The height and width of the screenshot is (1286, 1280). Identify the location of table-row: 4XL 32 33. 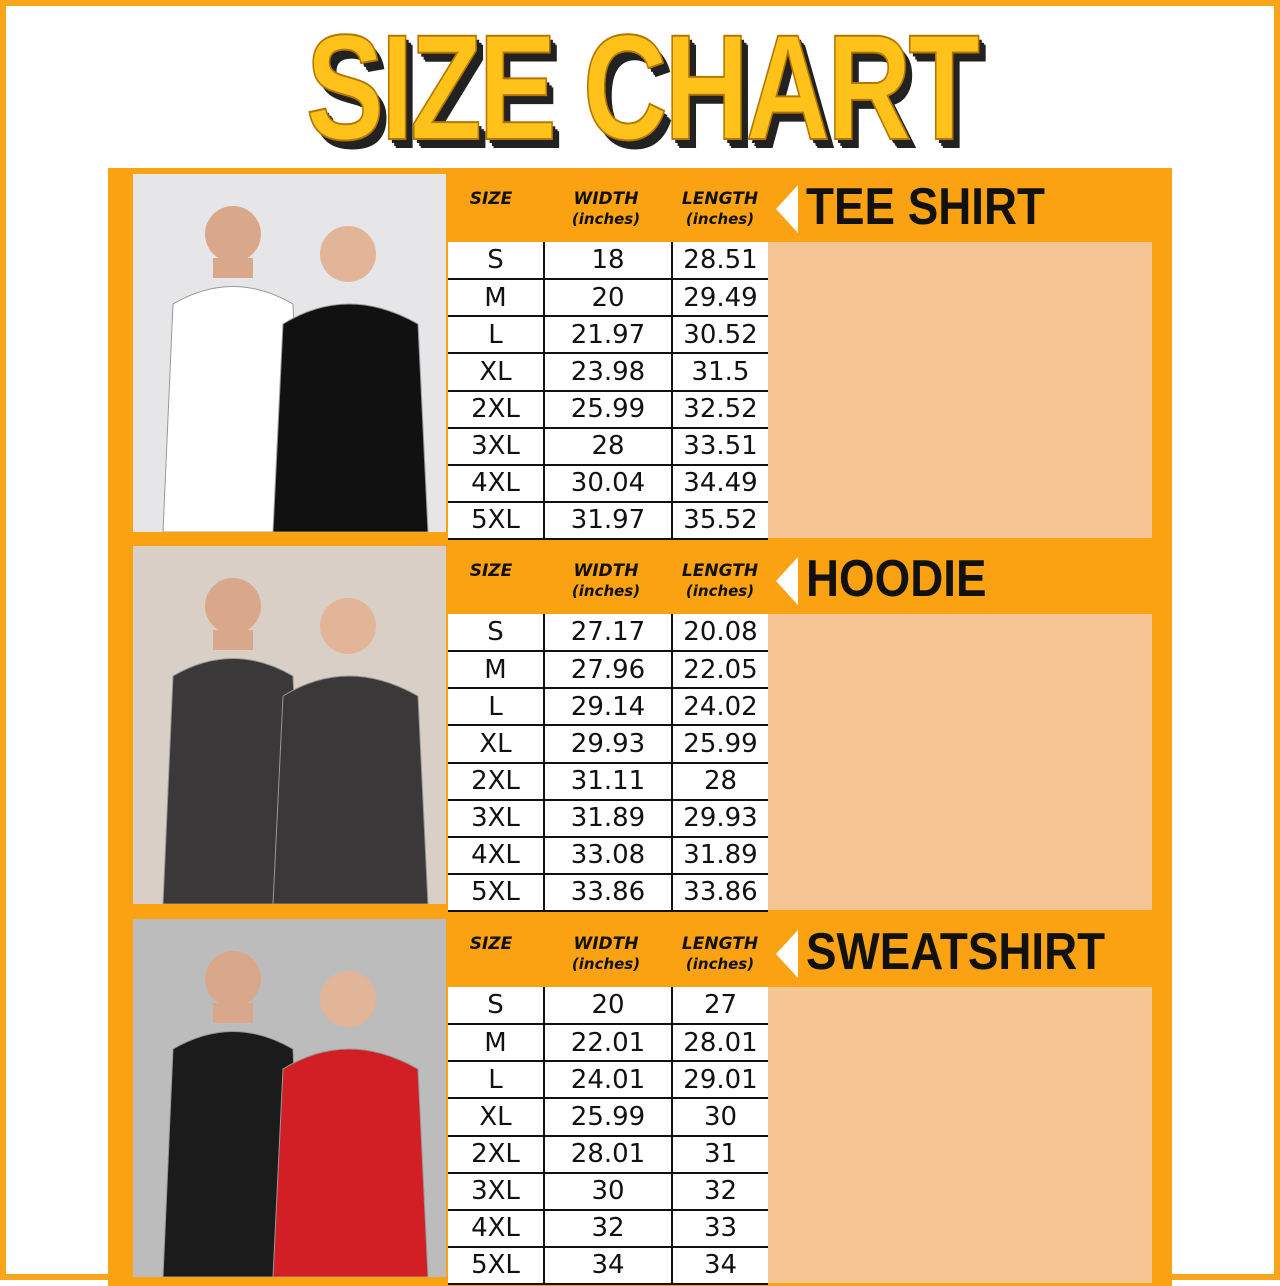
(608, 1228).